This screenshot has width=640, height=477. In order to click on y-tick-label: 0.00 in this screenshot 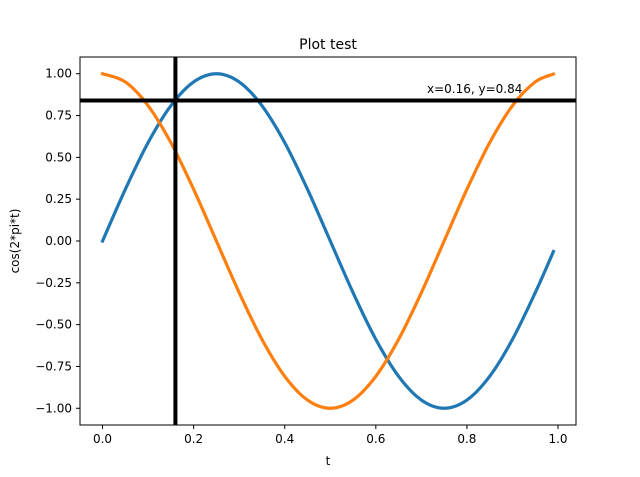, I will do `click(58, 241)`.